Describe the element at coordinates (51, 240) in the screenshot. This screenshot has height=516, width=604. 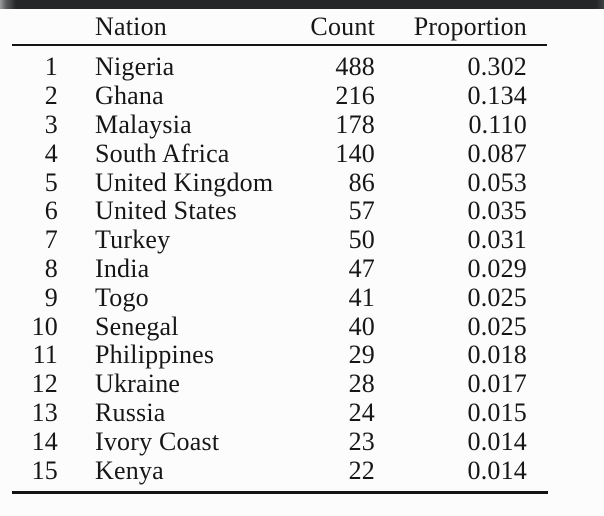
I see `rank-cell: 7` at that location.